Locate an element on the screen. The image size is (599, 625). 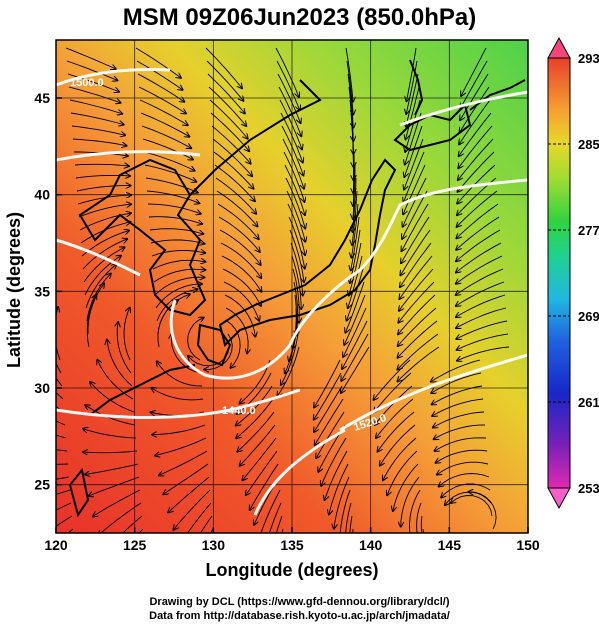
page-title: MSM 09Z06Jun2023 (850.0hPa) is located at coordinates (299, 17).